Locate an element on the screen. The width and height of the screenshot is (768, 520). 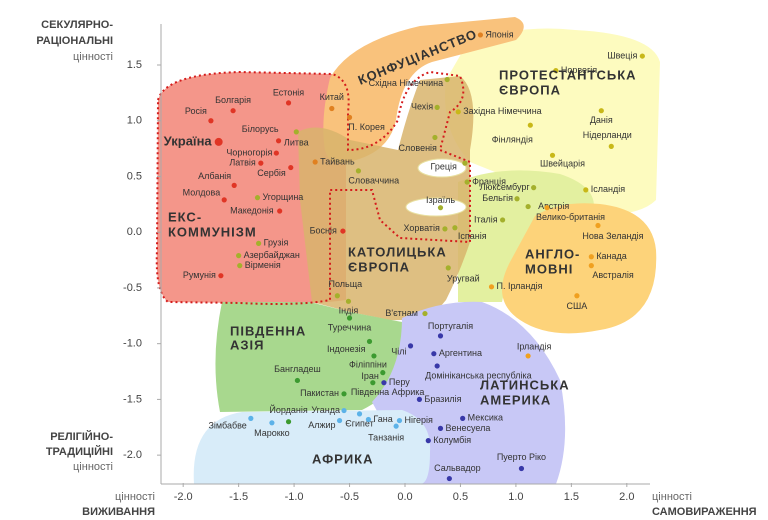
y-tick-label: -1.0 is located at coordinates (132, 344).